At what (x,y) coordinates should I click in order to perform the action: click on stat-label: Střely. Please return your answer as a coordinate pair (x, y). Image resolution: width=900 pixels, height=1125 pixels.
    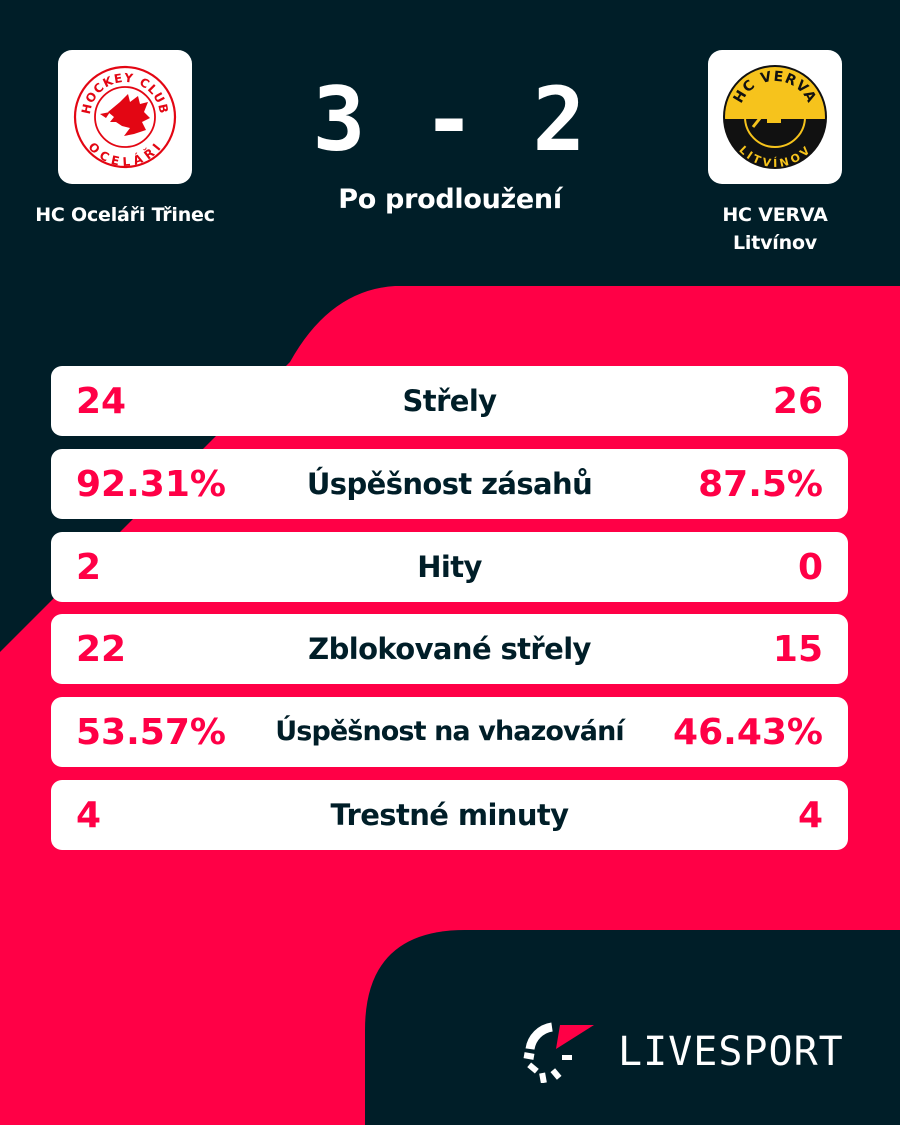
    Looking at the image, I should click on (450, 401).